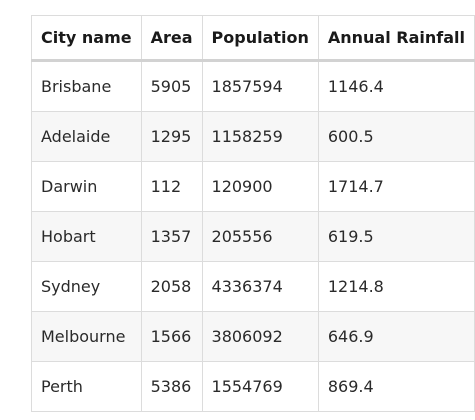 Image resolution: width=475 pixels, height=420 pixels. I want to click on cell-area: 5905, so click(171, 86).